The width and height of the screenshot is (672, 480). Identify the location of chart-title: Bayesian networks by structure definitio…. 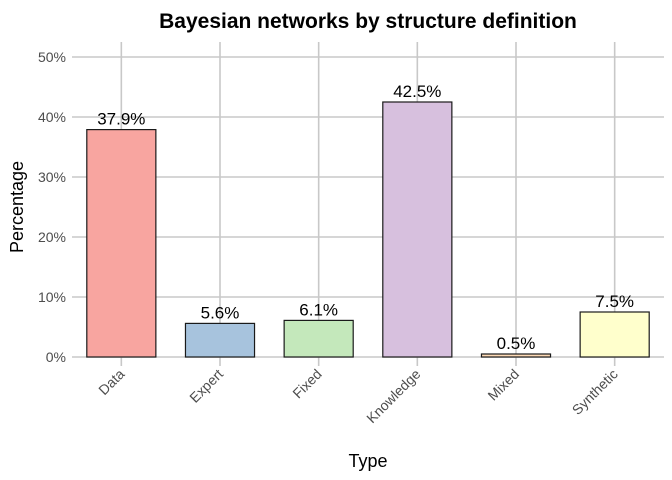
(368, 21).